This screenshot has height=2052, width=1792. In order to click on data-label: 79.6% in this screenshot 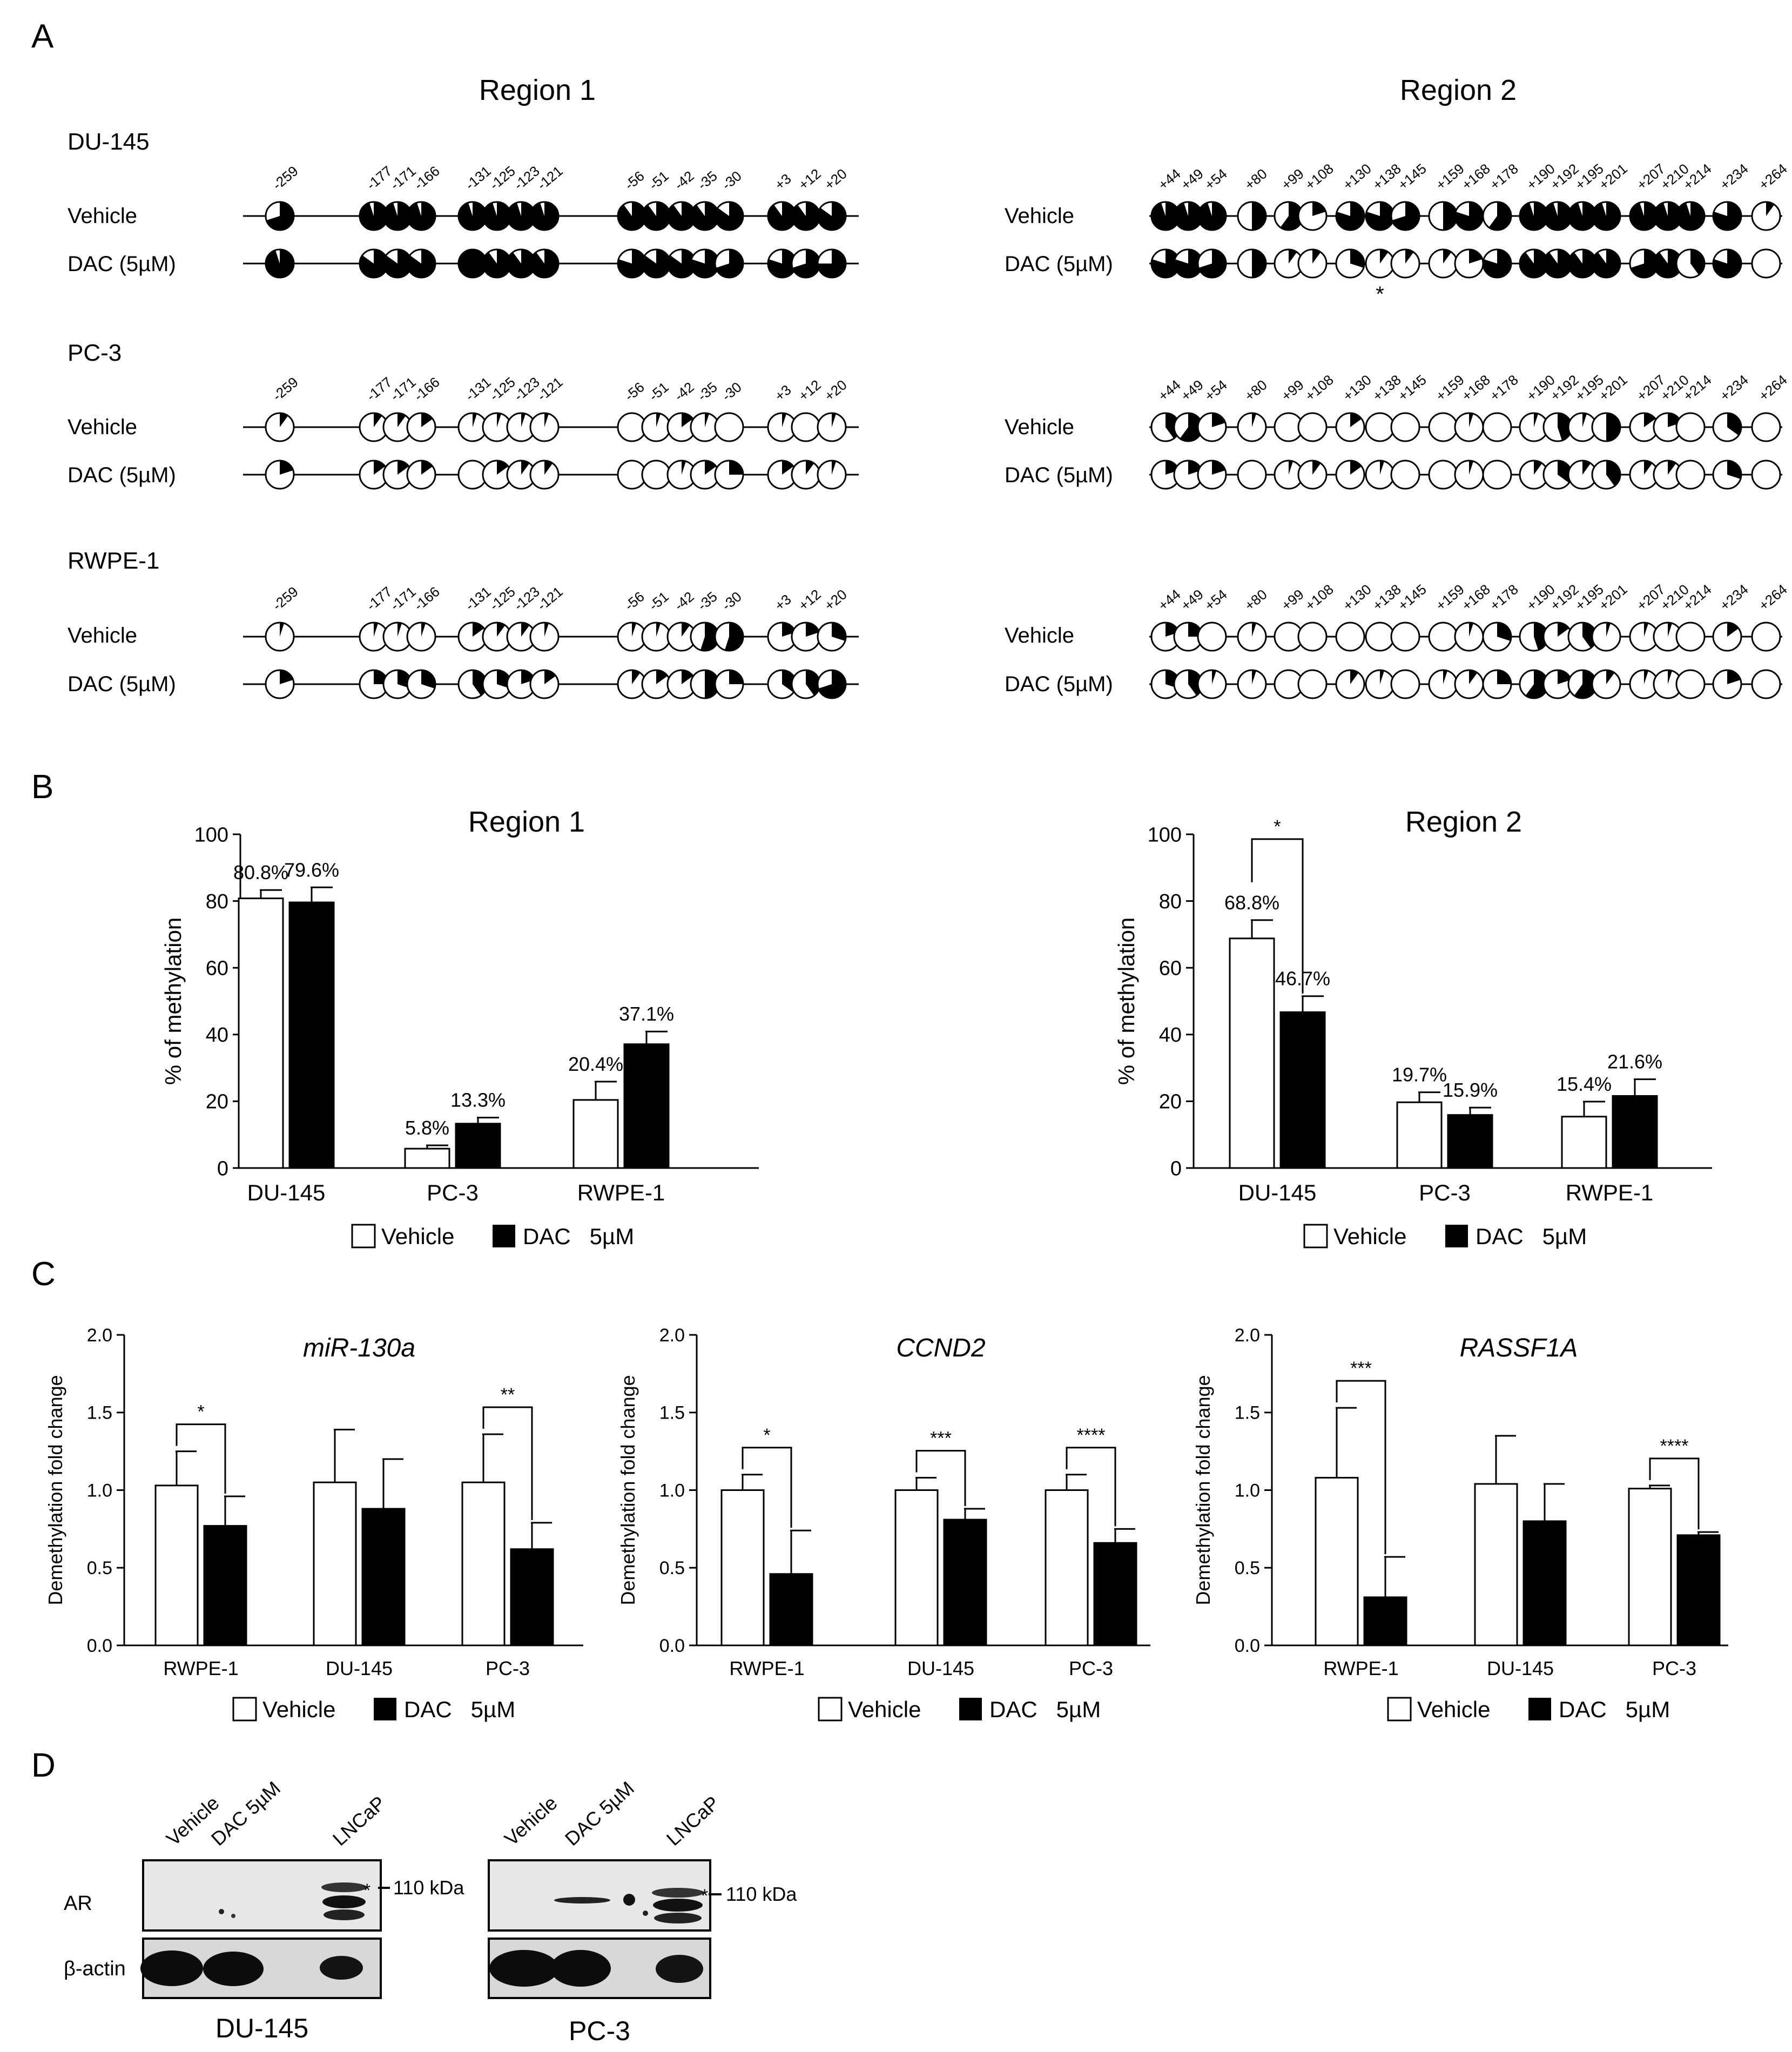, I will do `click(311, 870)`.